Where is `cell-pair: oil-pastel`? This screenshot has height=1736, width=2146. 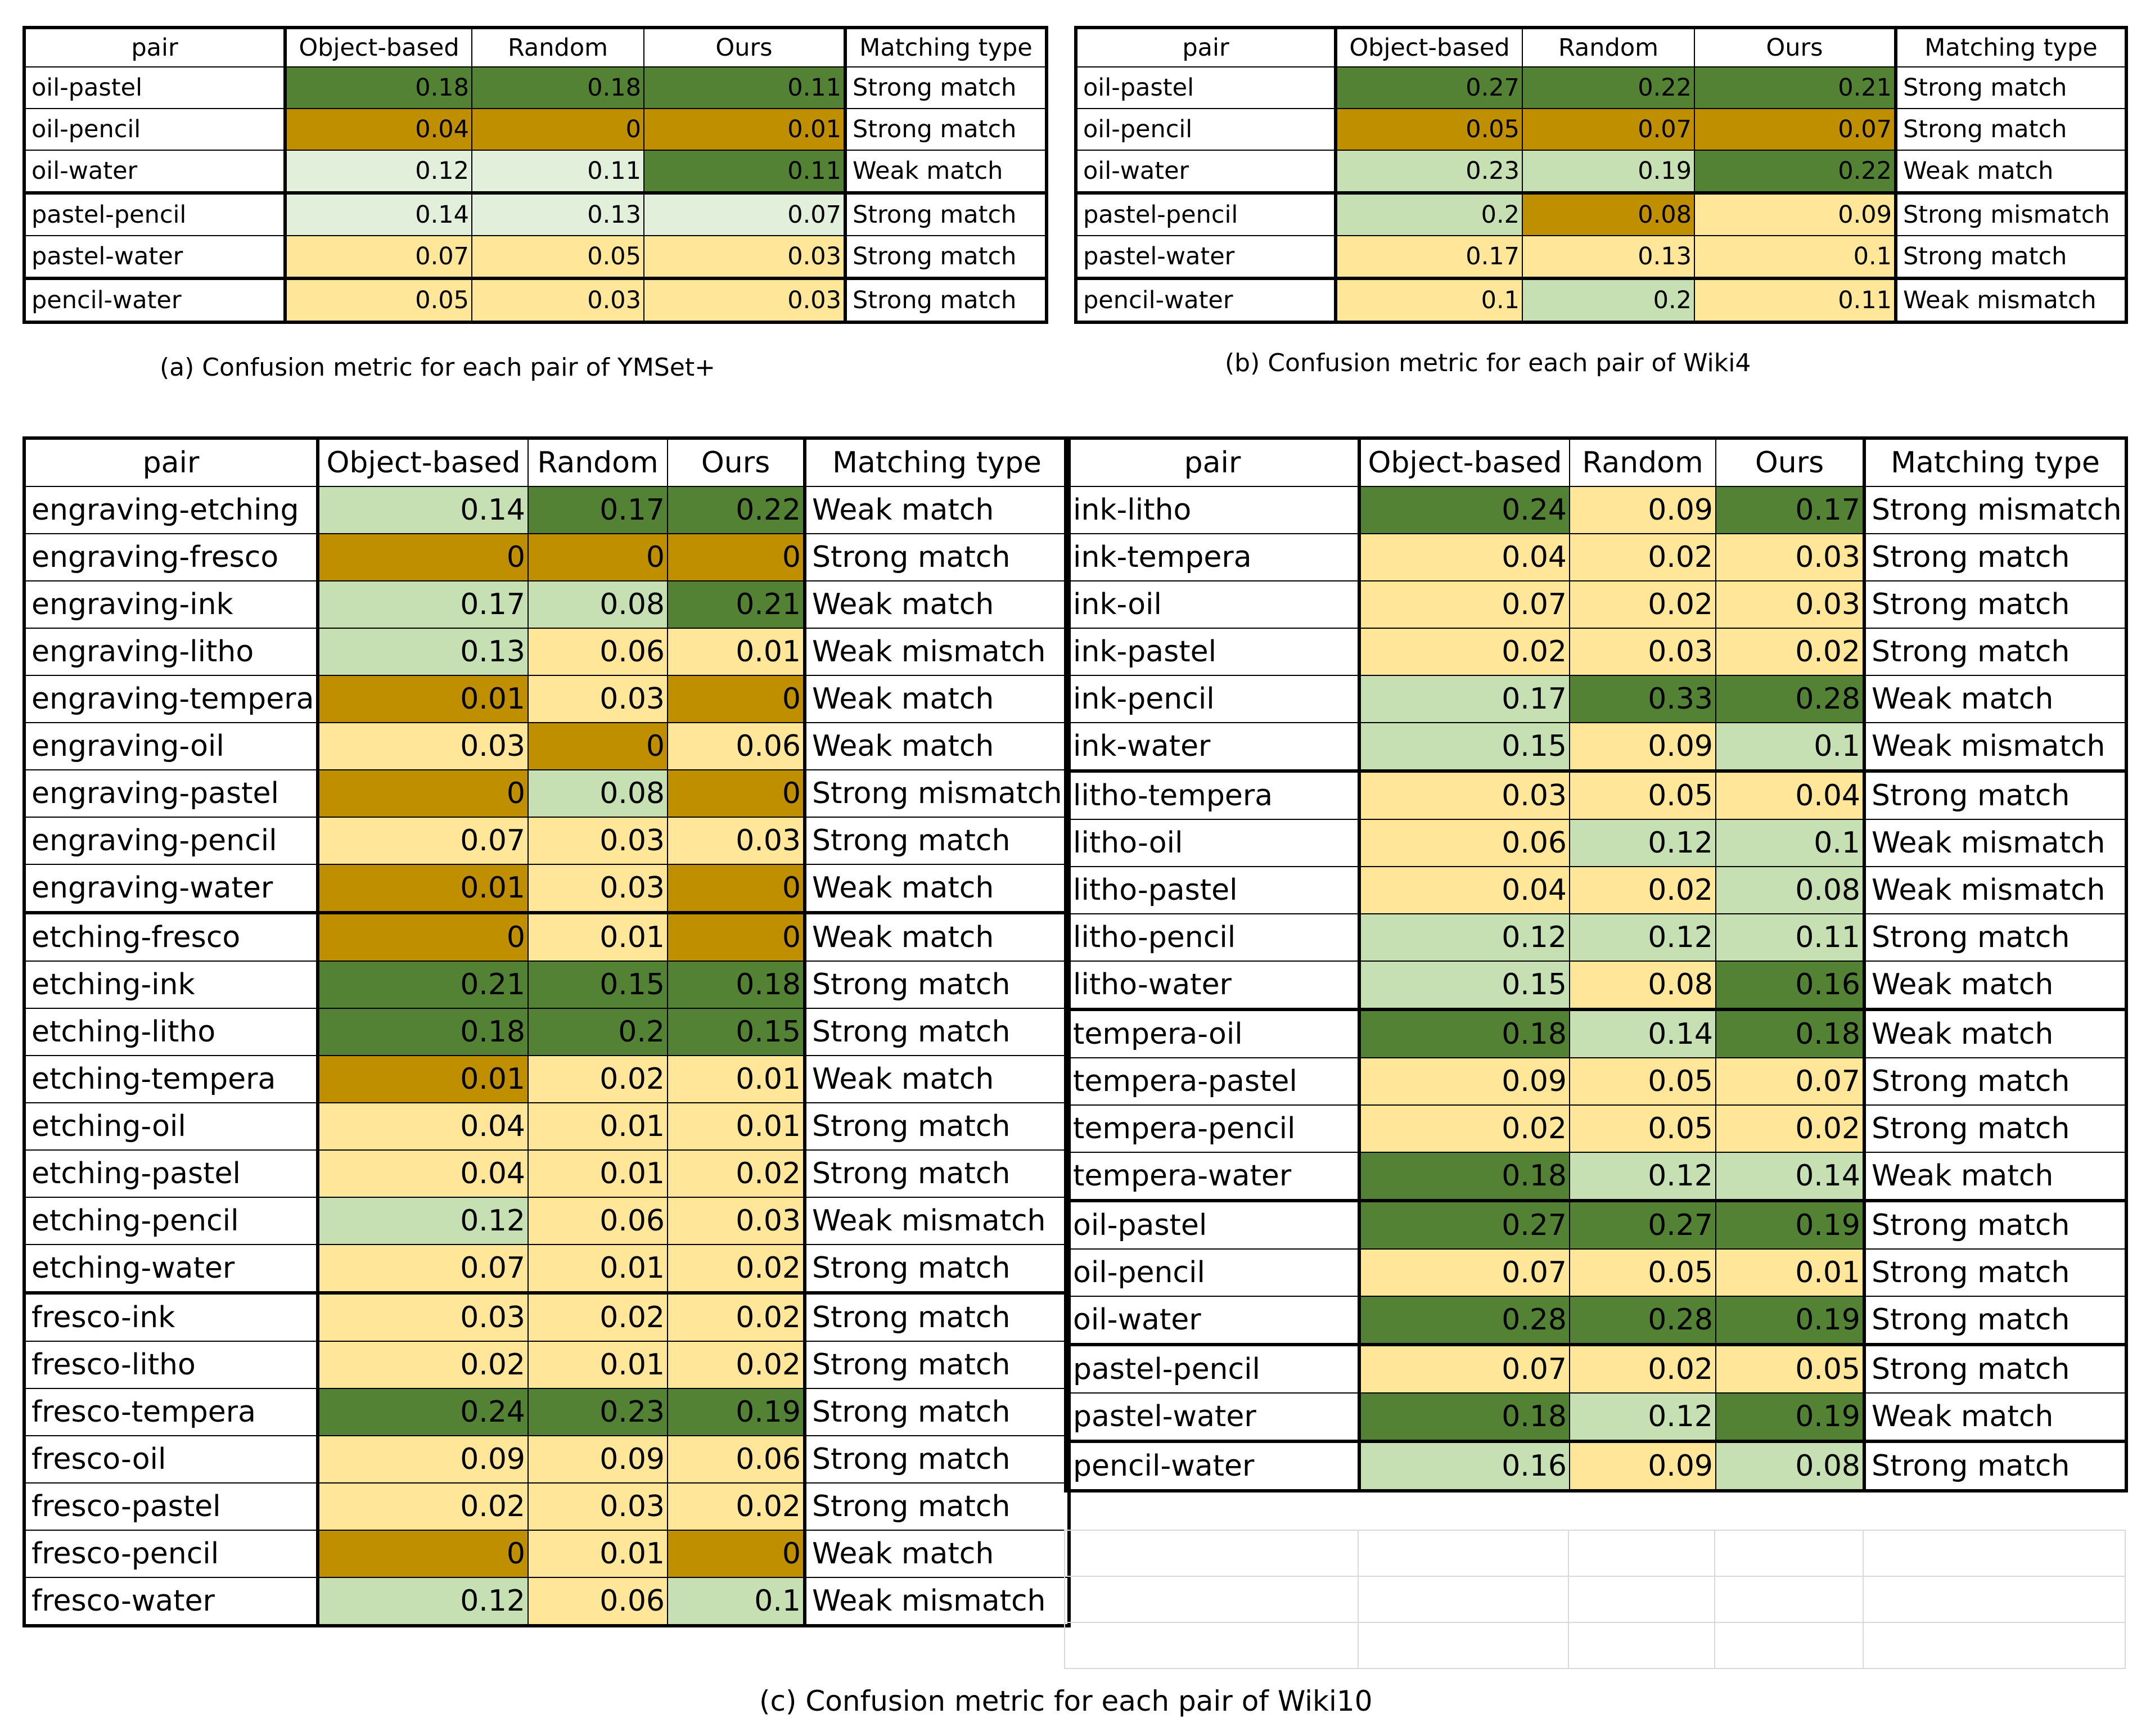 cell-pair: oil-pastel is located at coordinates (155, 87).